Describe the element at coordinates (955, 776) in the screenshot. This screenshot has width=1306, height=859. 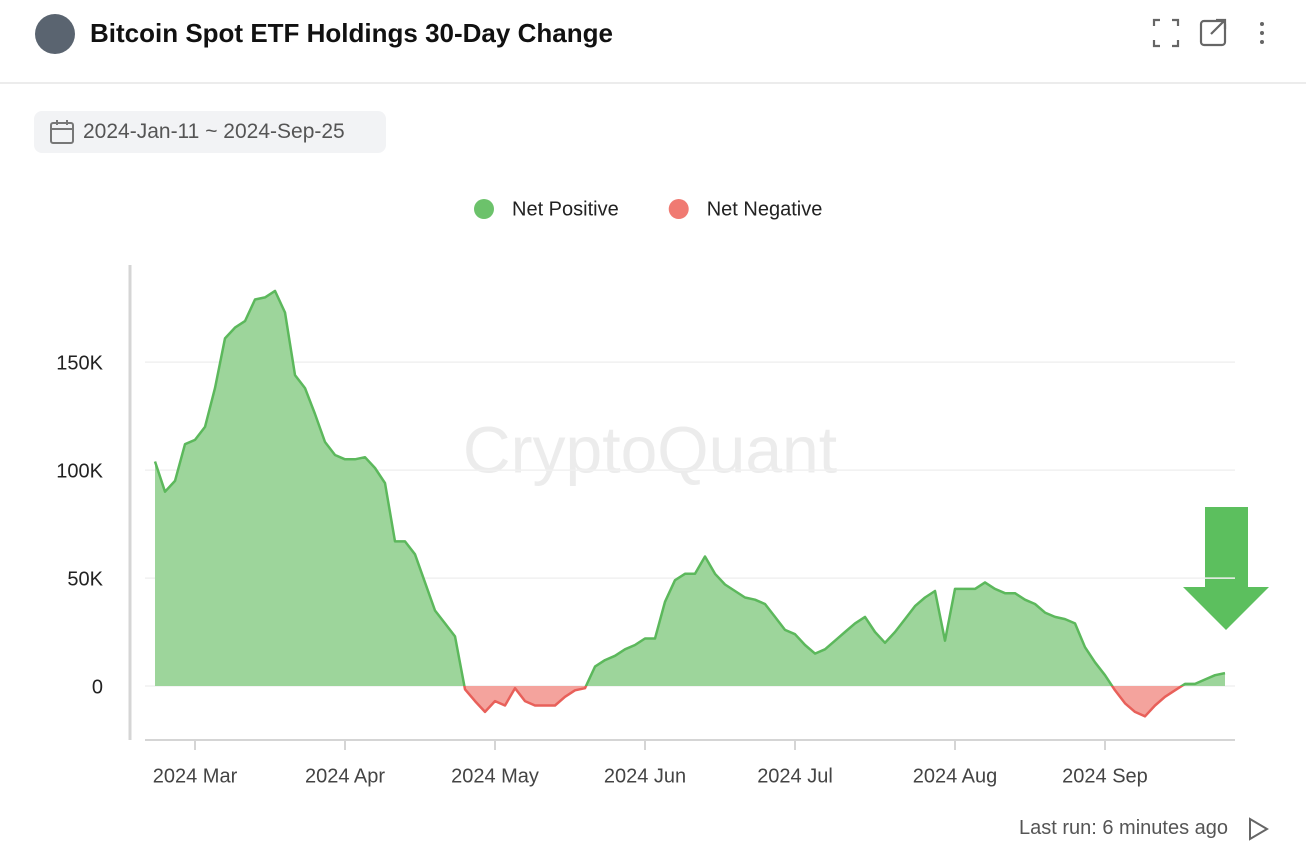
I see `x-tick-label: 2024 Aug` at that location.